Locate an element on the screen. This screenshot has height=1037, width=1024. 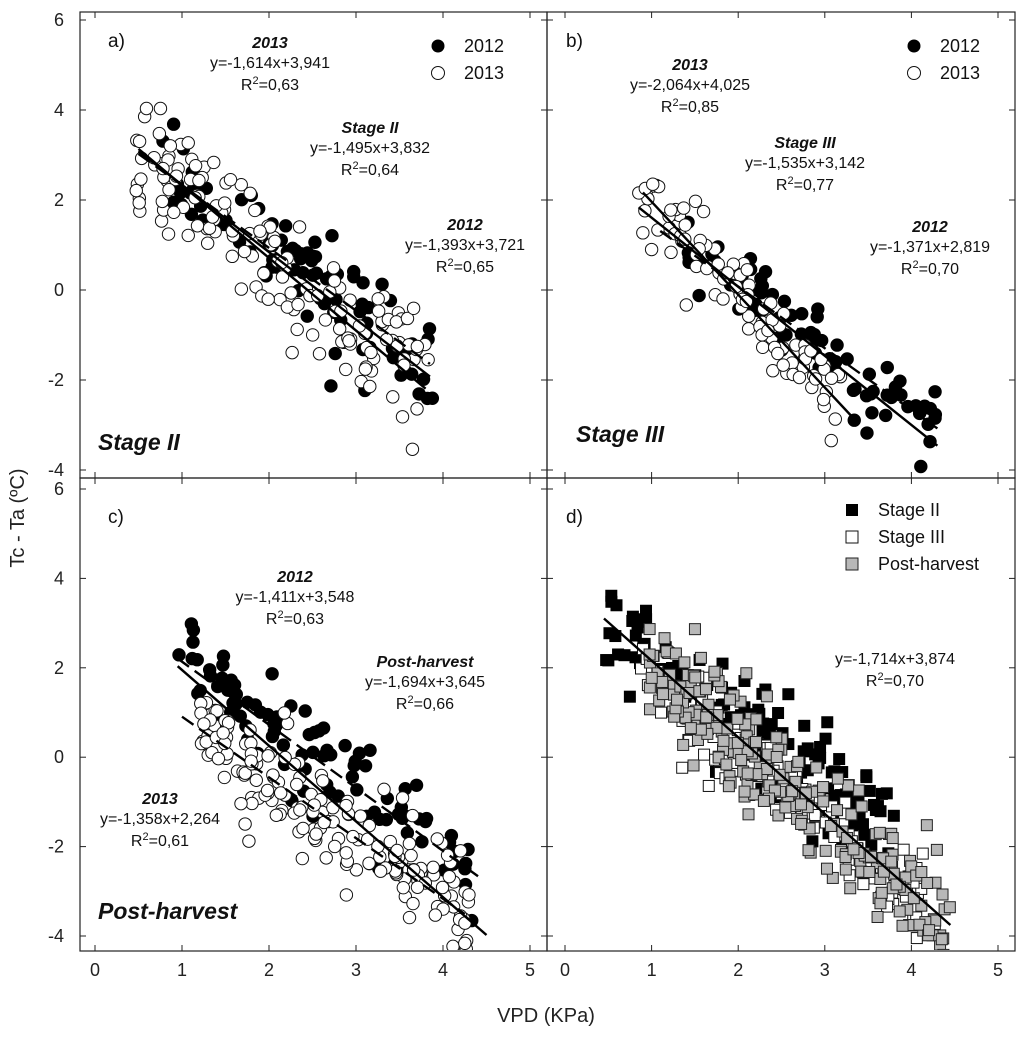
annotation-equation: y=-1,411x+3,548 is located at coordinates (295, 597).